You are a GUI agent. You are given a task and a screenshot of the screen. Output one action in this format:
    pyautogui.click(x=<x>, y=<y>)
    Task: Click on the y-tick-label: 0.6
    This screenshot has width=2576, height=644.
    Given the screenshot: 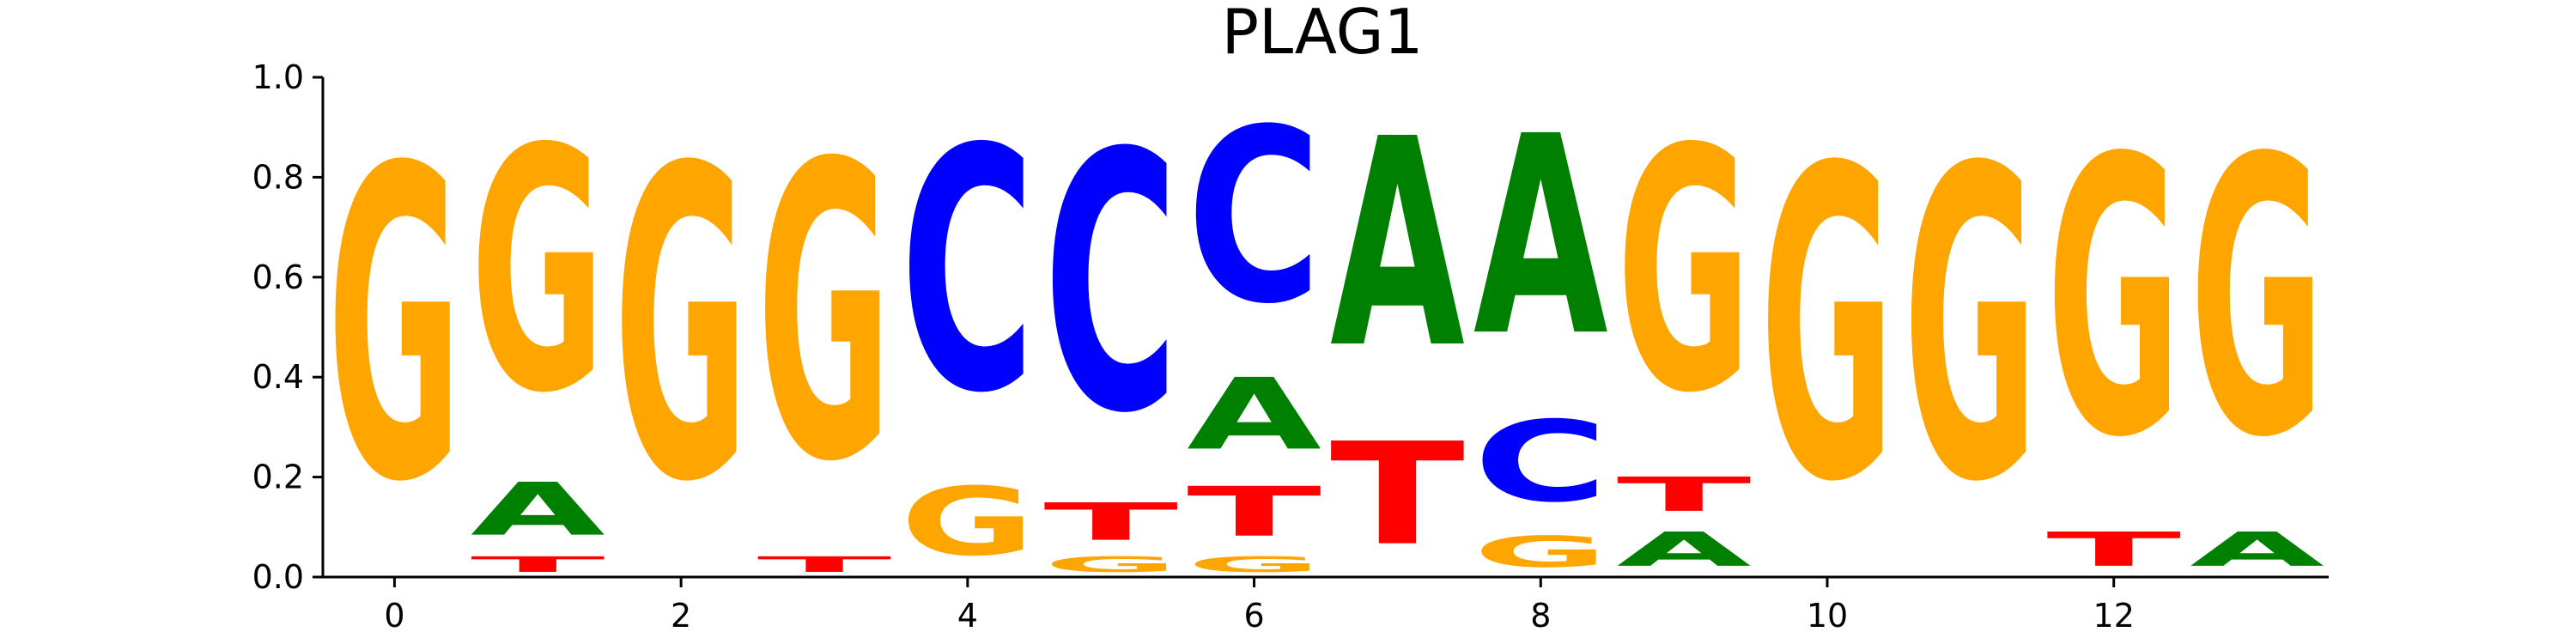 What is the action you would take?
    pyautogui.click(x=278, y=277)
    